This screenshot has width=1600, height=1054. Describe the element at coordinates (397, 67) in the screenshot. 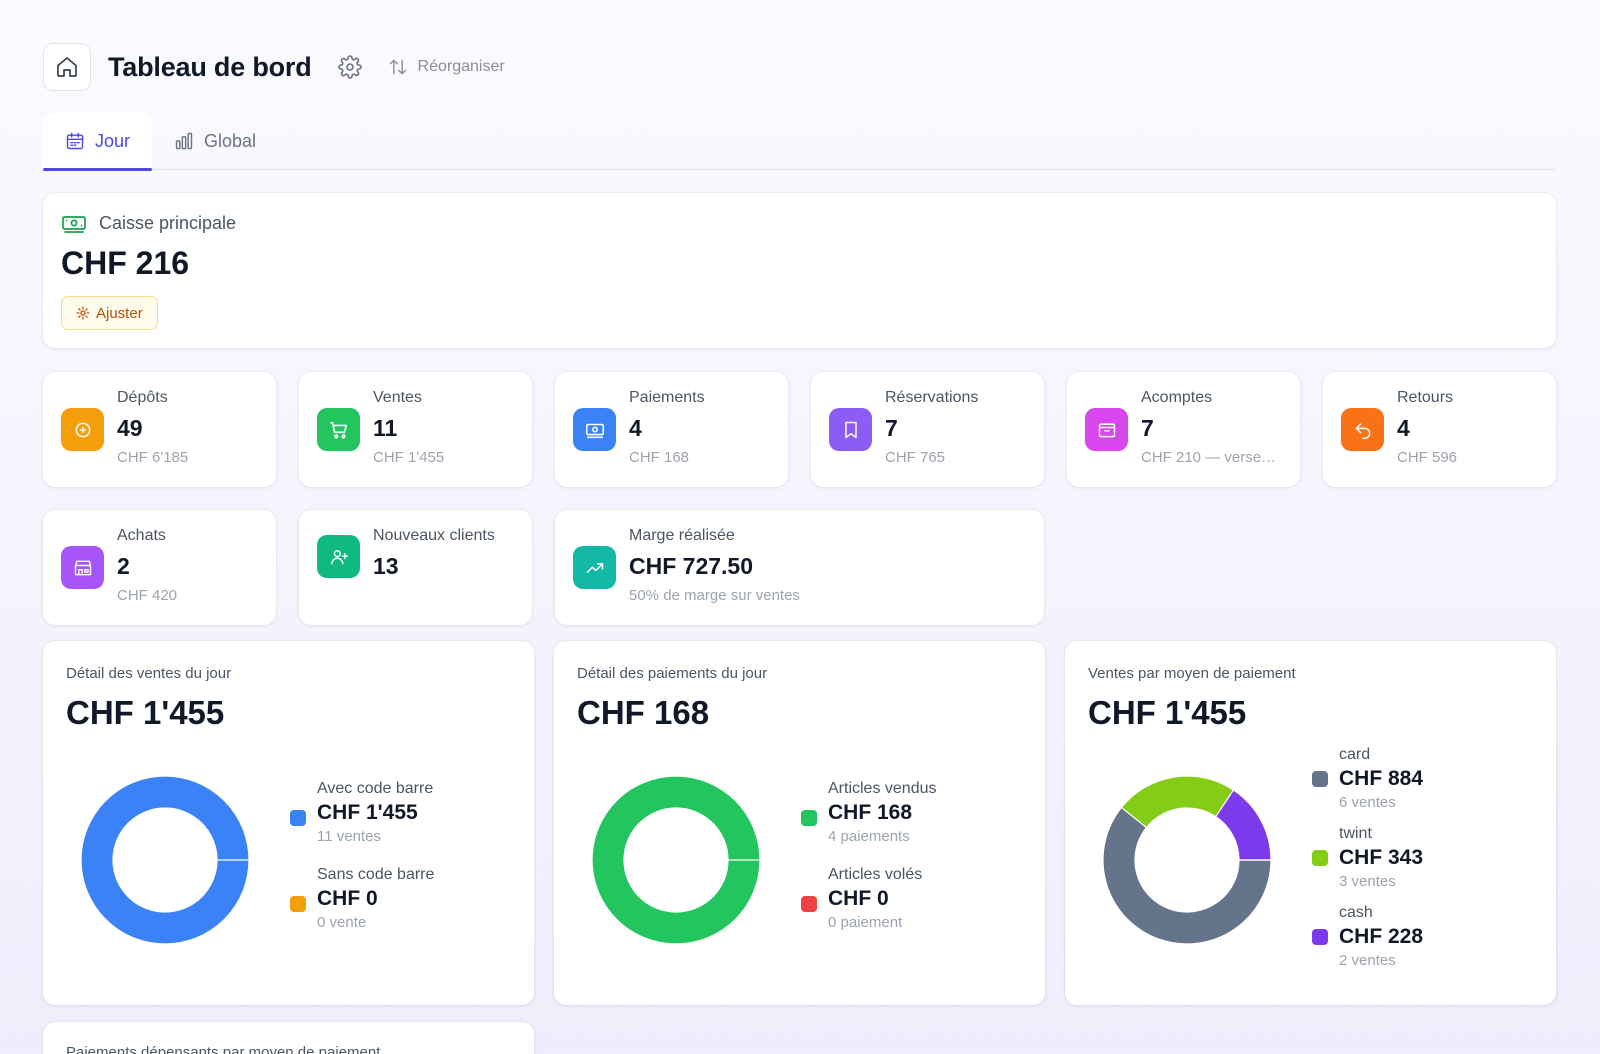

I see `sort-arrows-icon` at that location.